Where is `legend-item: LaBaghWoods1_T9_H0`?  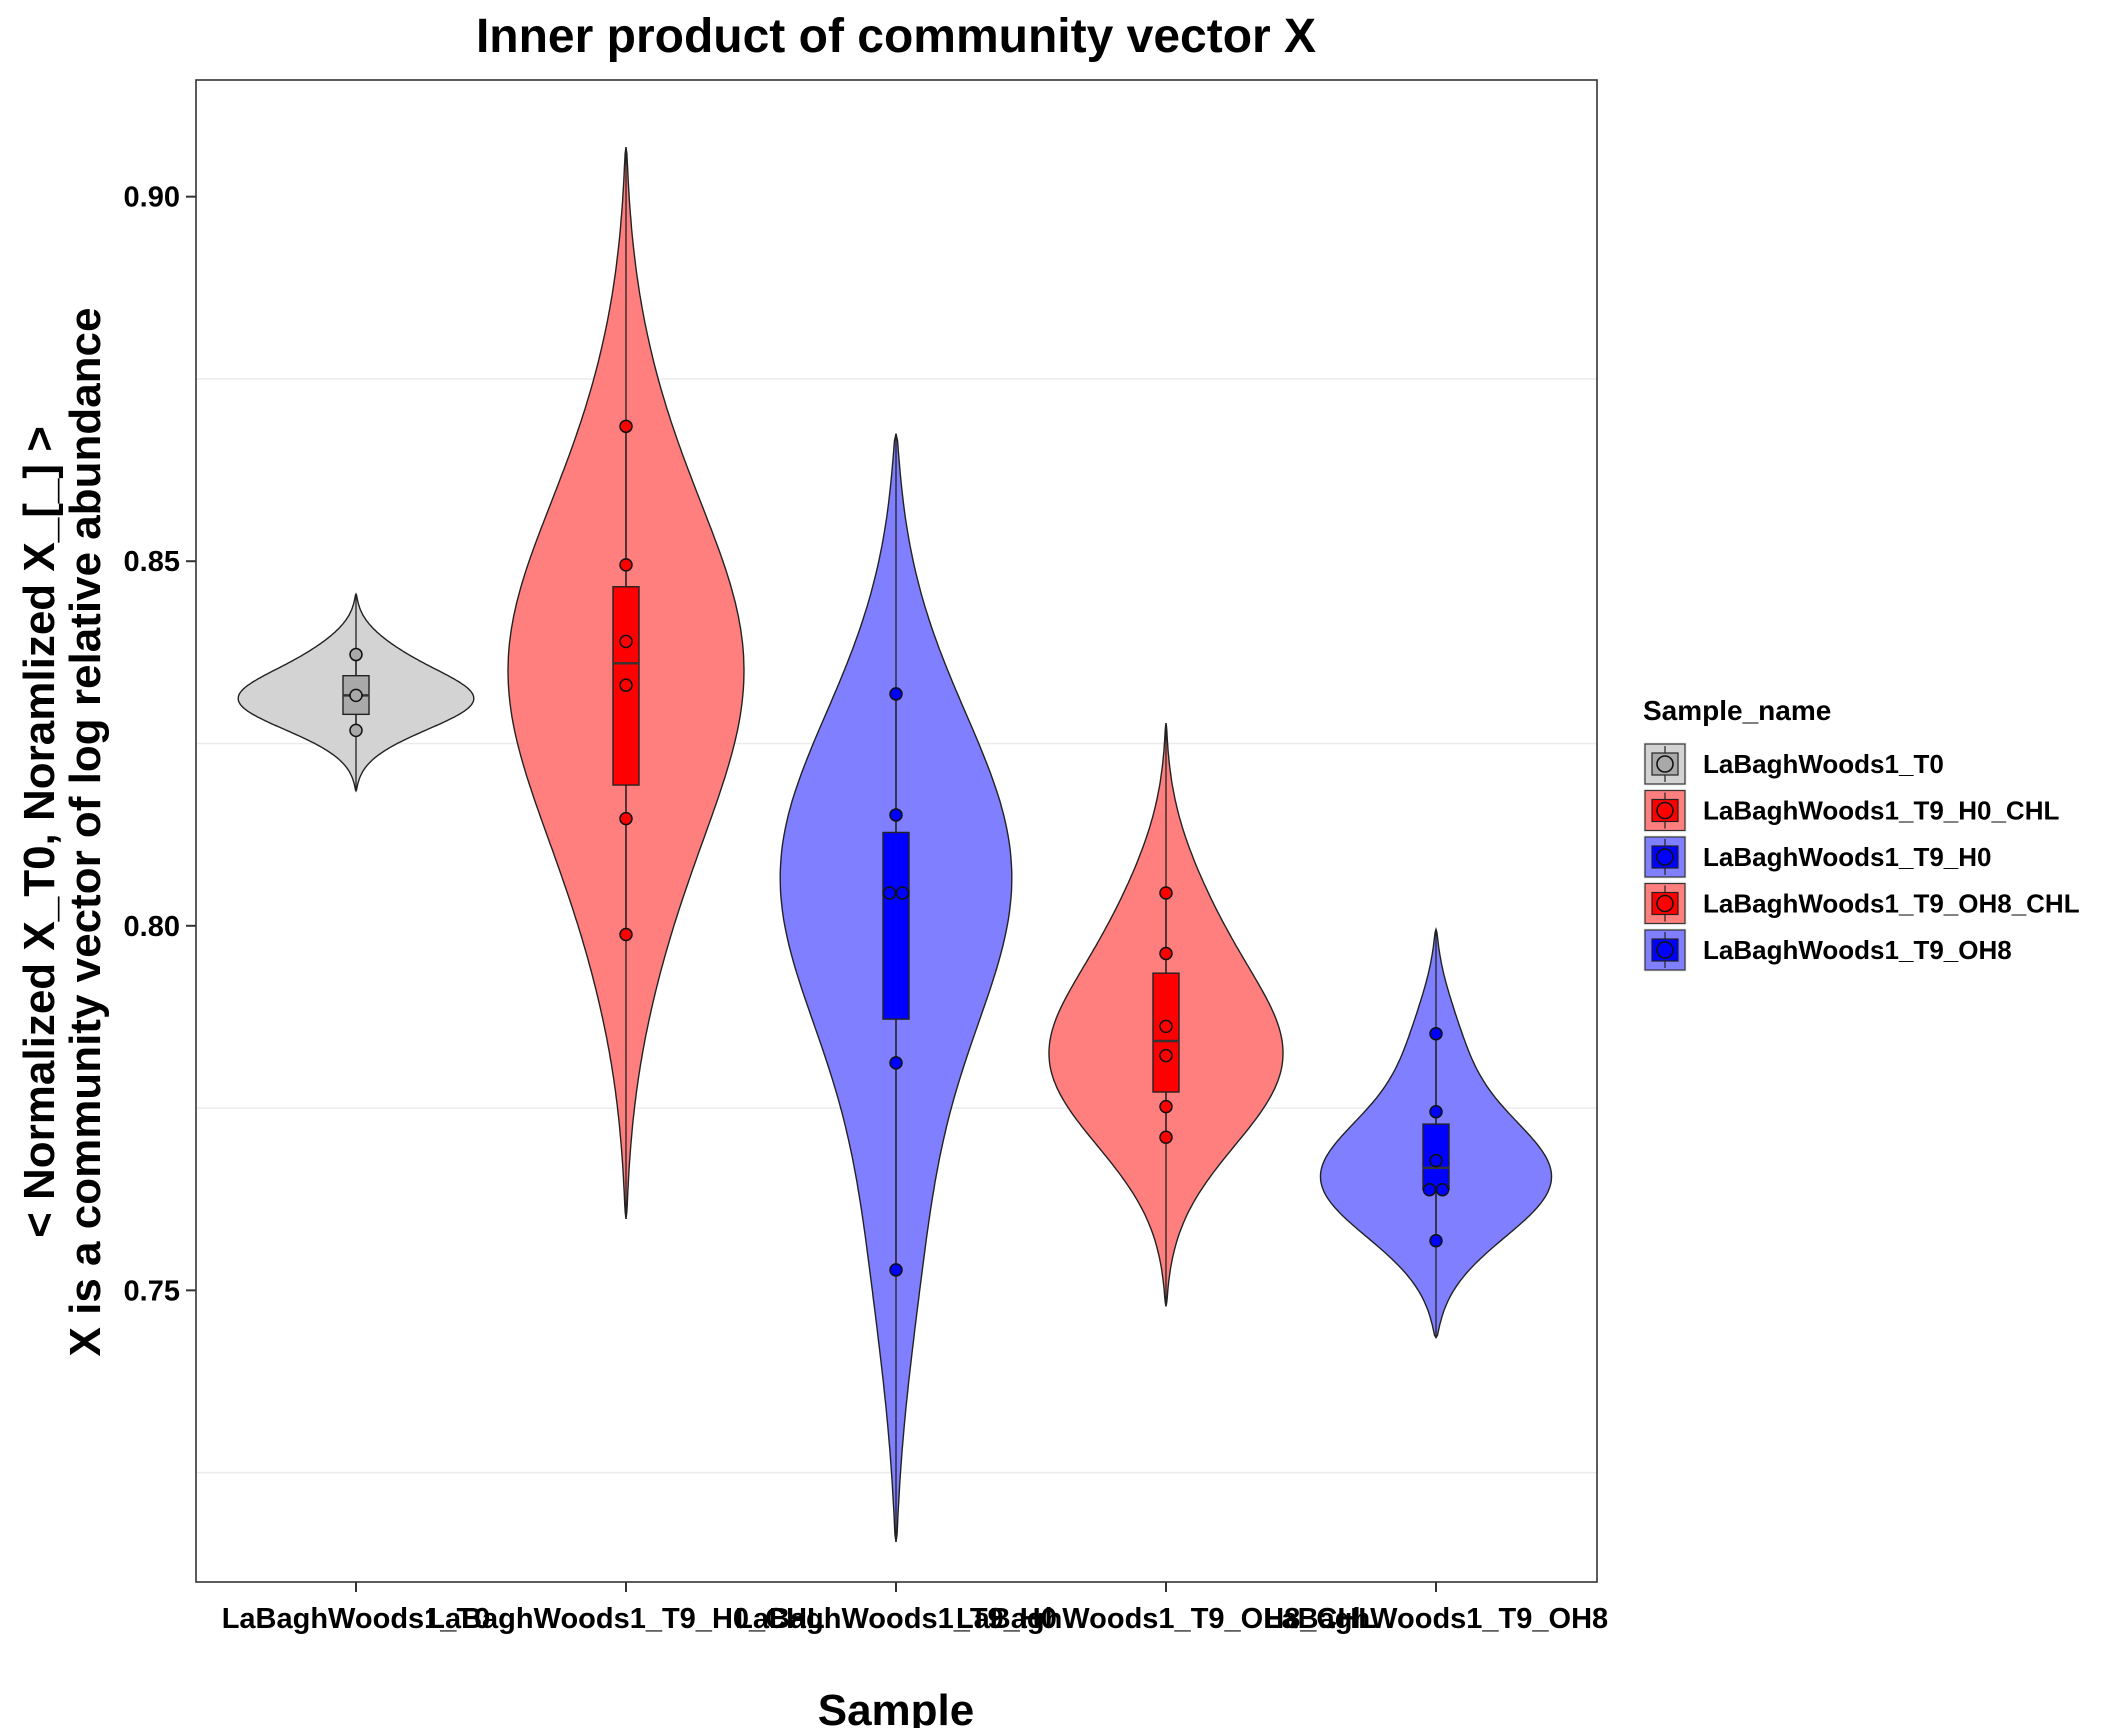
legend-item: LaBaghWoods1_T9_H0 is located at coordinates (1817, 857).